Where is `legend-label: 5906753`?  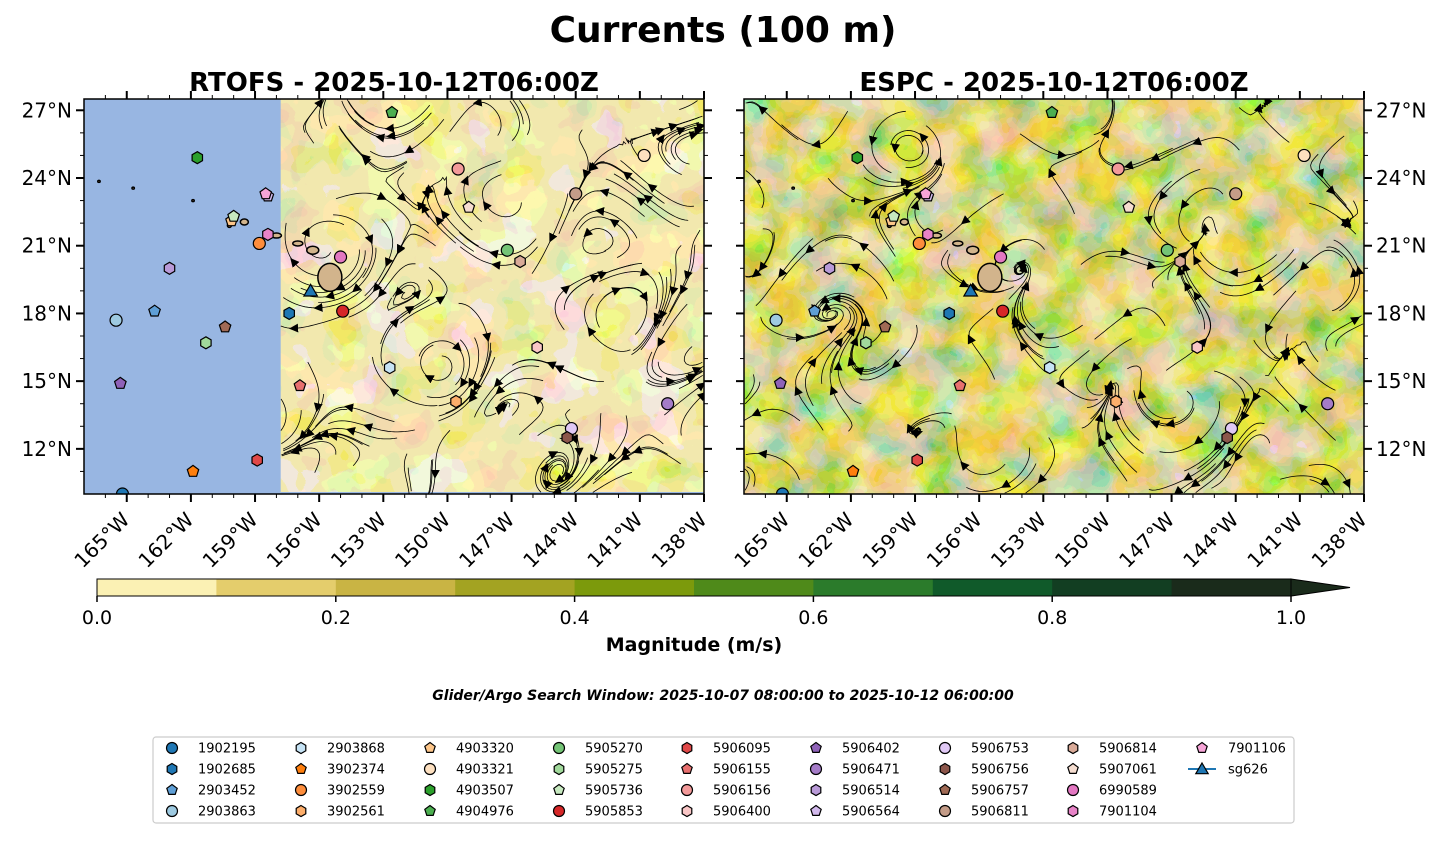
legend-label: 5906753 is located at coordinates (1000, 749).